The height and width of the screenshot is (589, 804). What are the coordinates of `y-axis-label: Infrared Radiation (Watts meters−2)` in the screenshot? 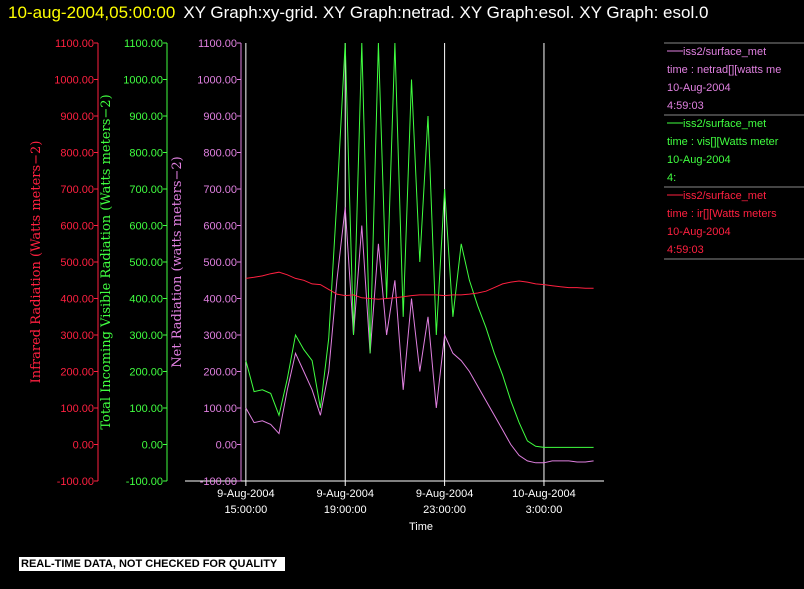 It's located at (36, 262).